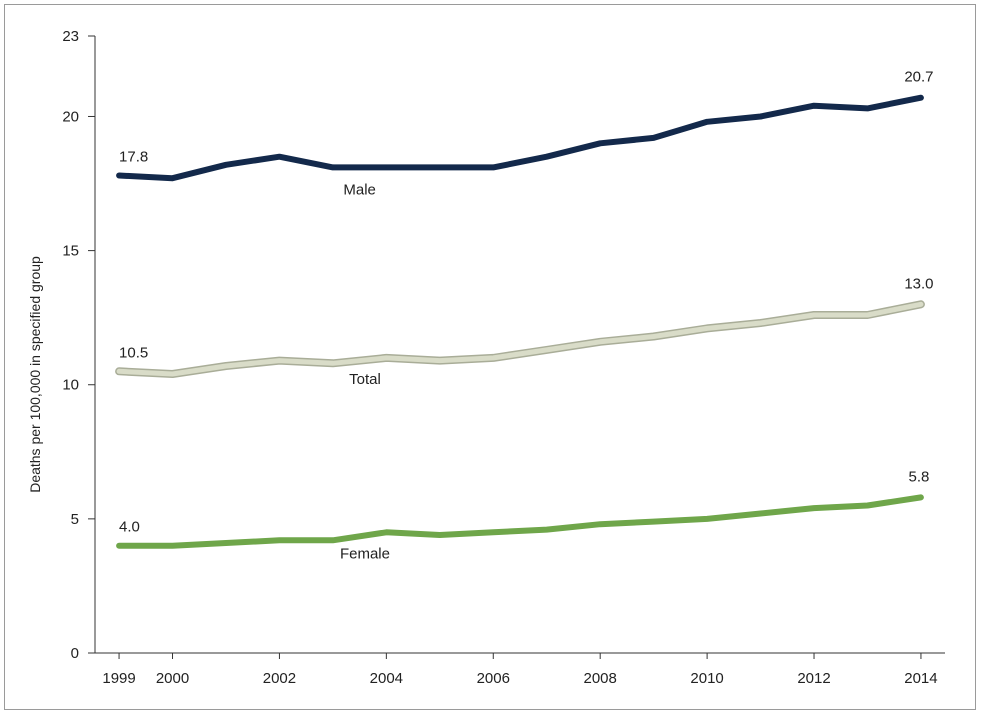 This screenshot has height=717, width=982. Describe the element at coordinates (920, 678) in the screenshot. I see `x-tick-label: 2014` at that location.